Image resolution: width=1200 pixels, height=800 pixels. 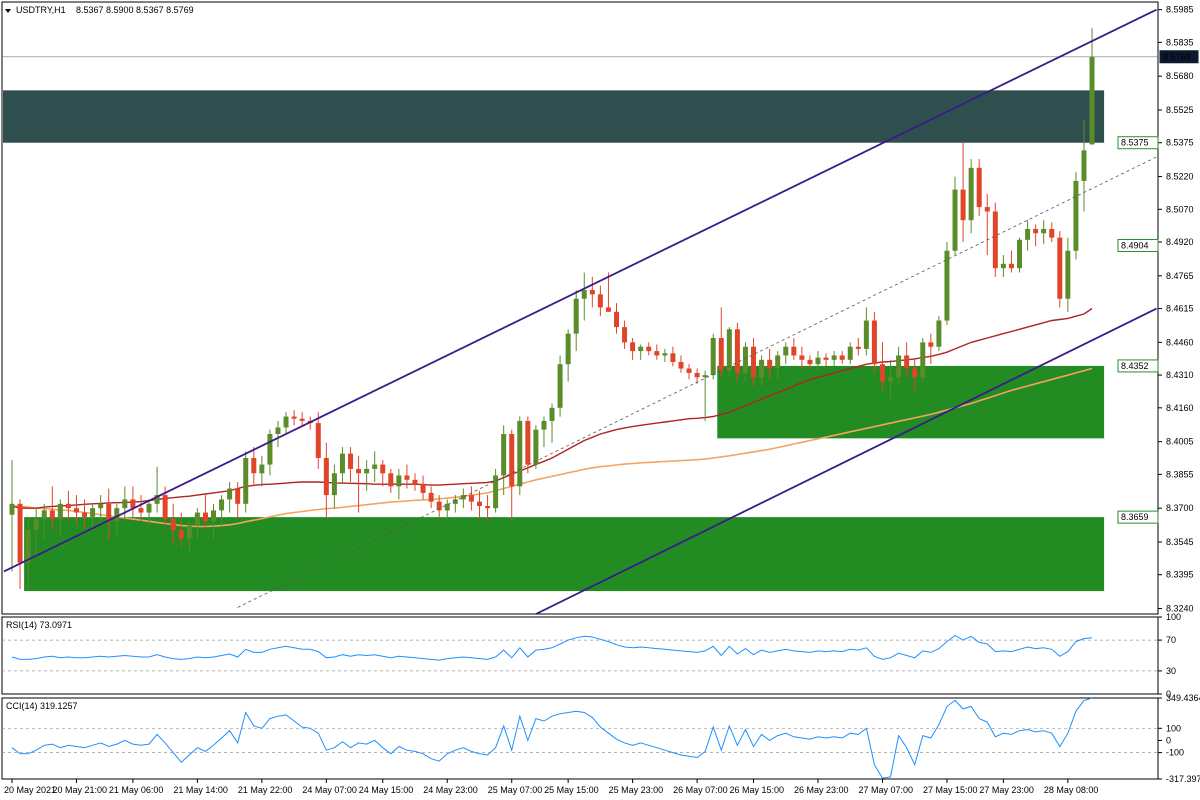 What do you see at coordinates (591, 655) in the screenshot?
I see `rsi-pane: 100 70 30 0 RSI(14) 73.0971` at bounding box center [591, 655].